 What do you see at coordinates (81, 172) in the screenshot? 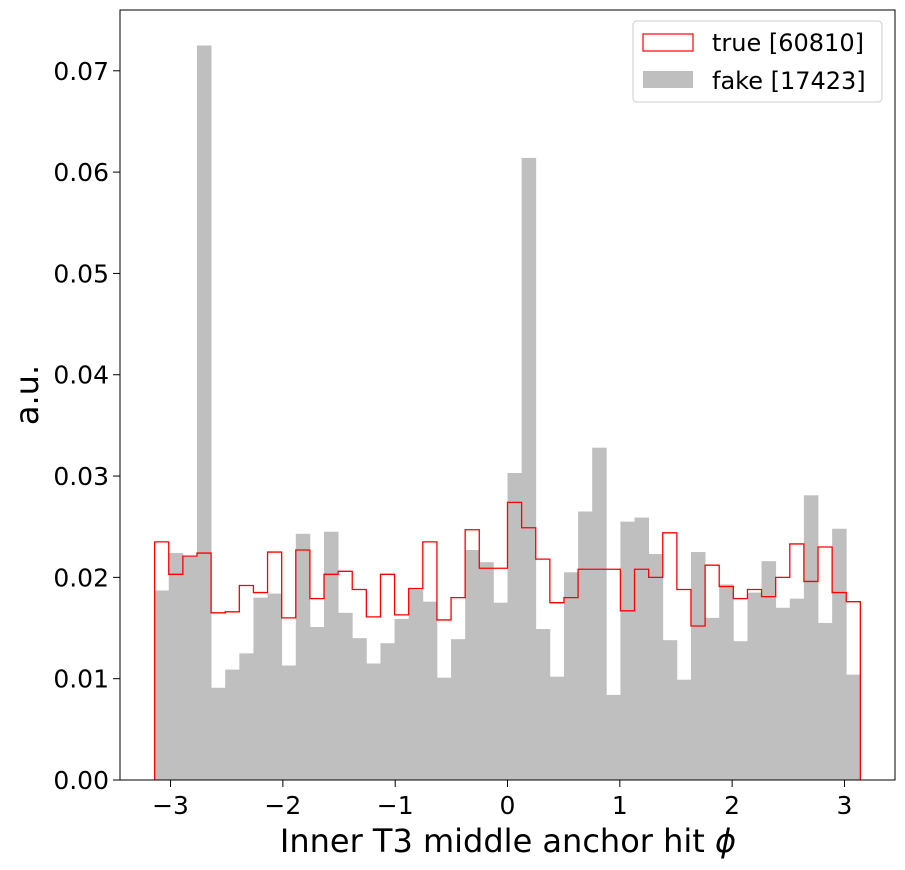
I see `y-tick-label: 0.06` at bounding box center [81, 172].